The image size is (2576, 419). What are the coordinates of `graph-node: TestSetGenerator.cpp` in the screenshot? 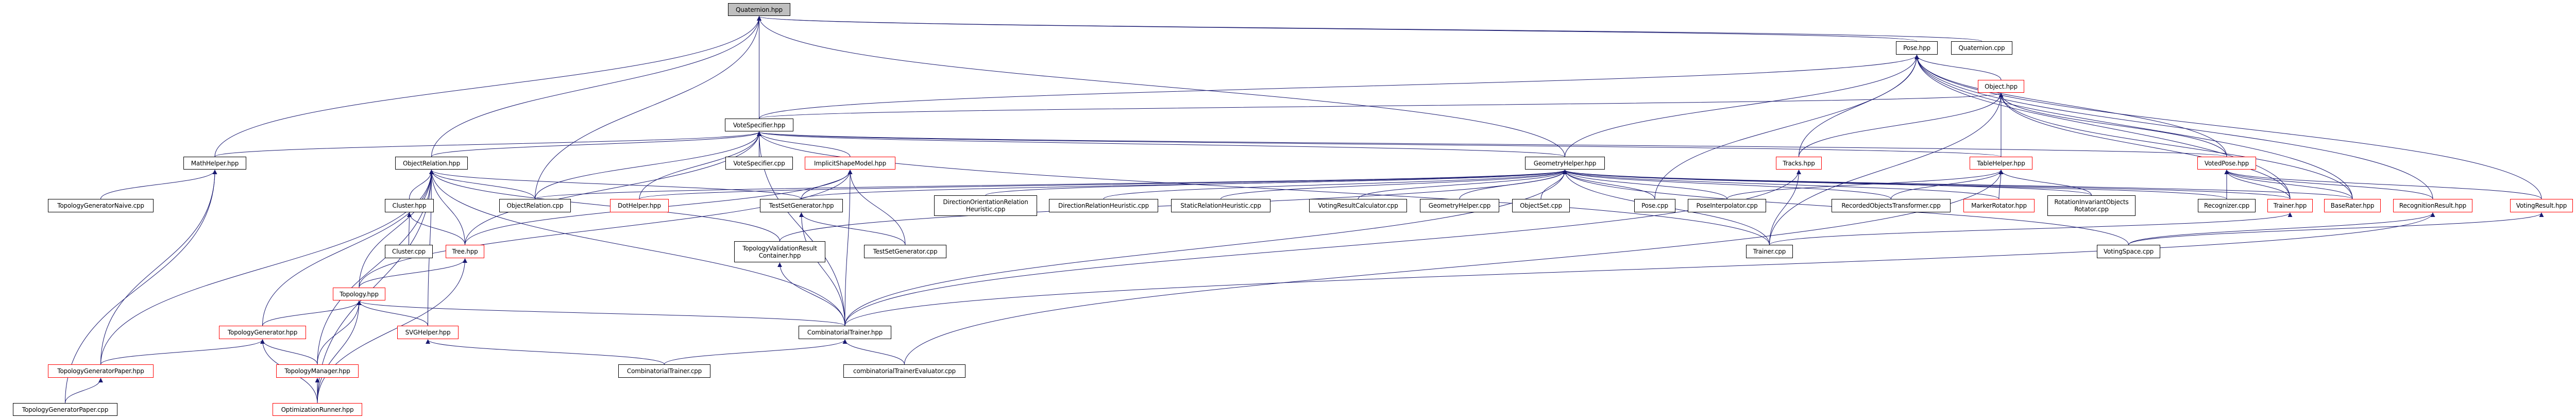 It's located at (905, 251).